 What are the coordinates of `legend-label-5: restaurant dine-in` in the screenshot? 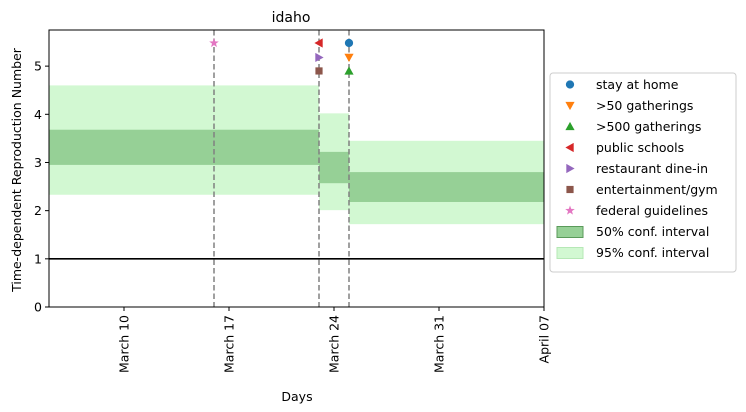 It's located at (652, 168).